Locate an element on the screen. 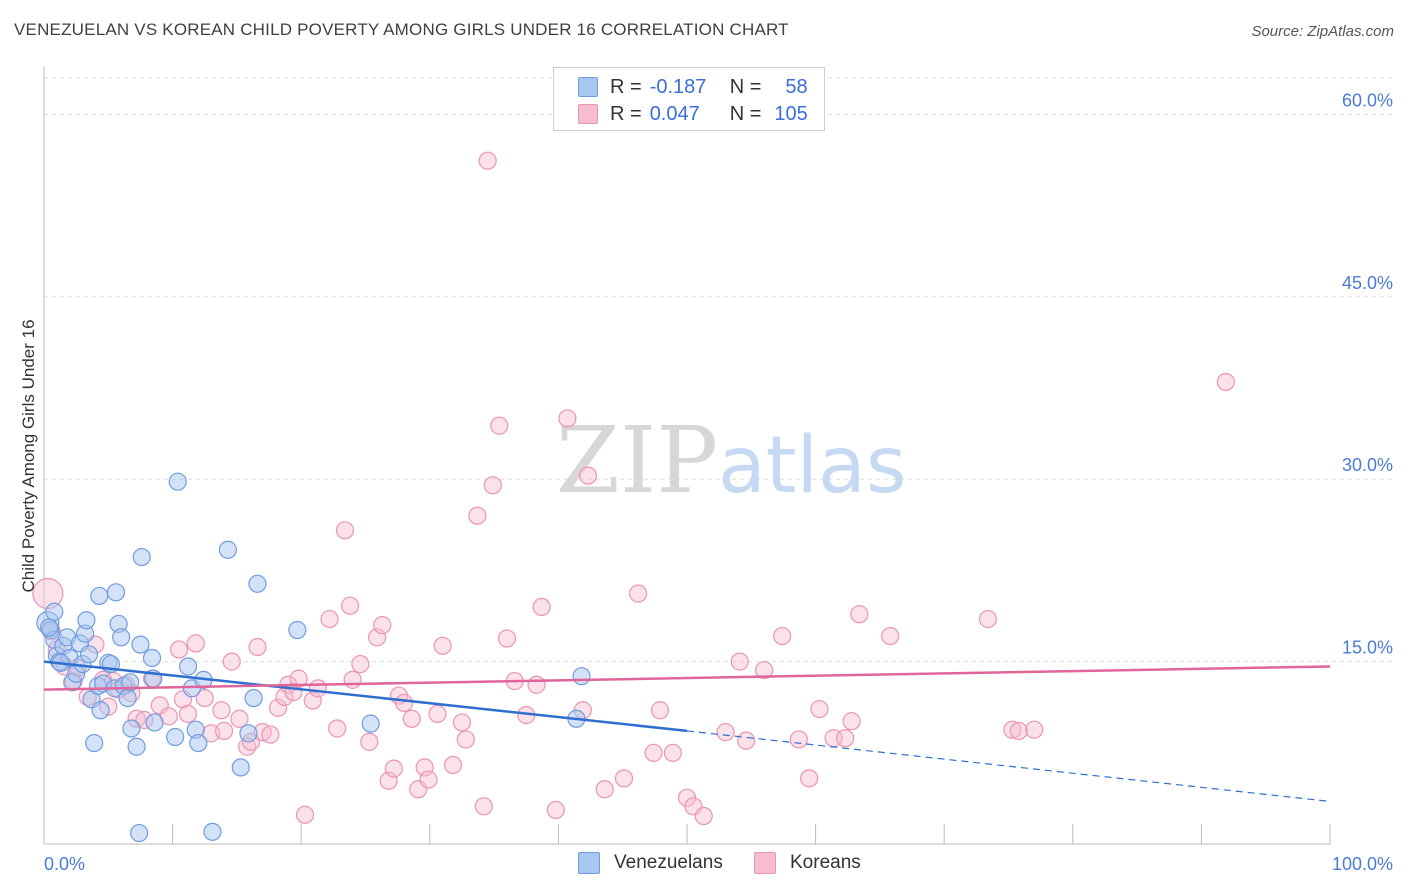  y-tick-label: 15.0% is located at coordinates (1367, 648).